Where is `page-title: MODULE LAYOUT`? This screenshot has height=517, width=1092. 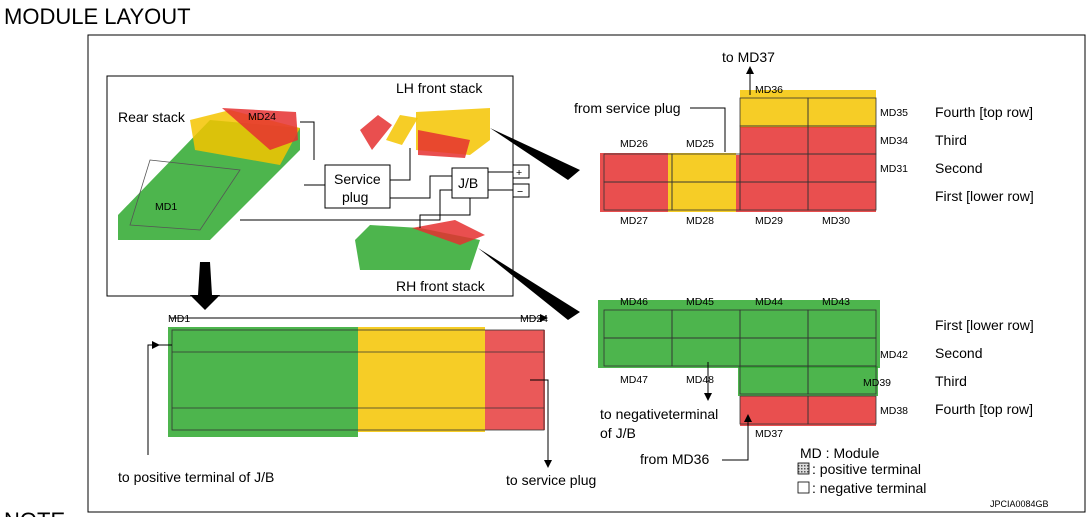 page-title: MODULE LAYOUT is located at coordinates (97, 16).